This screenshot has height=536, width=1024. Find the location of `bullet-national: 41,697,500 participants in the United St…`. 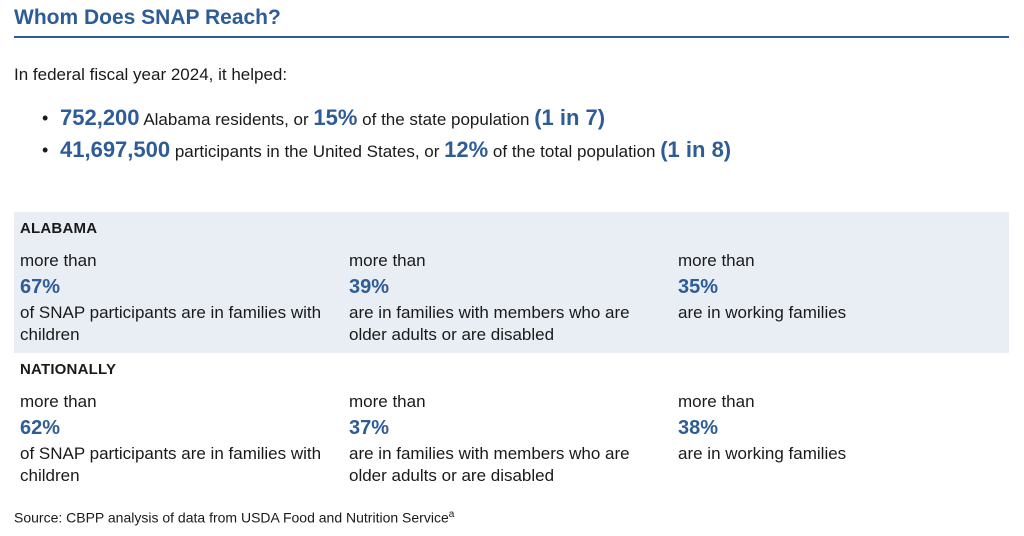

bullet-national: 41,697,500 participants in the United St… is located at coordinates (400, 151).